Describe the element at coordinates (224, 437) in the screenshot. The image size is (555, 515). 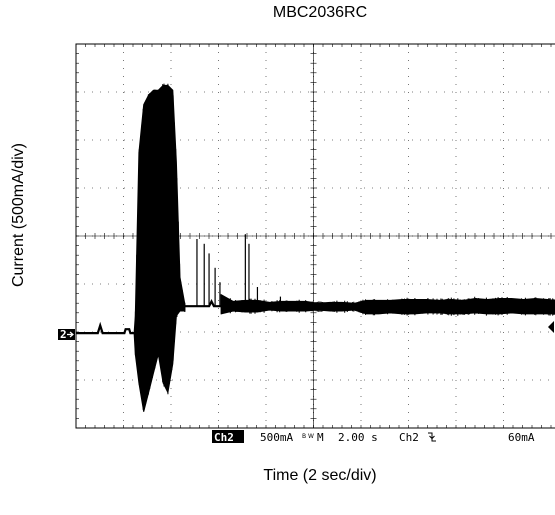
I see `channel-label: Ch2` at that location.